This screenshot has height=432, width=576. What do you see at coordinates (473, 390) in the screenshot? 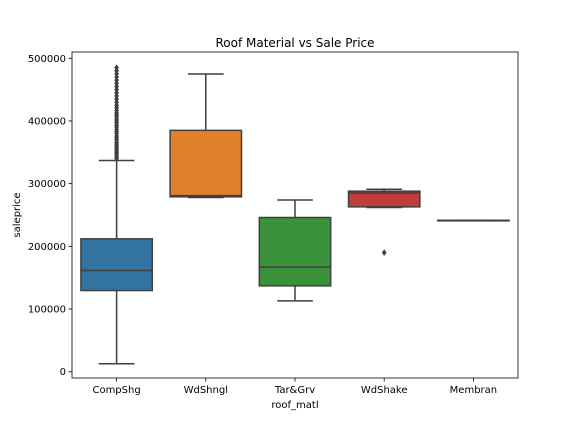
I see `x-tick-label: Membran` at bounding box center [473, 390].